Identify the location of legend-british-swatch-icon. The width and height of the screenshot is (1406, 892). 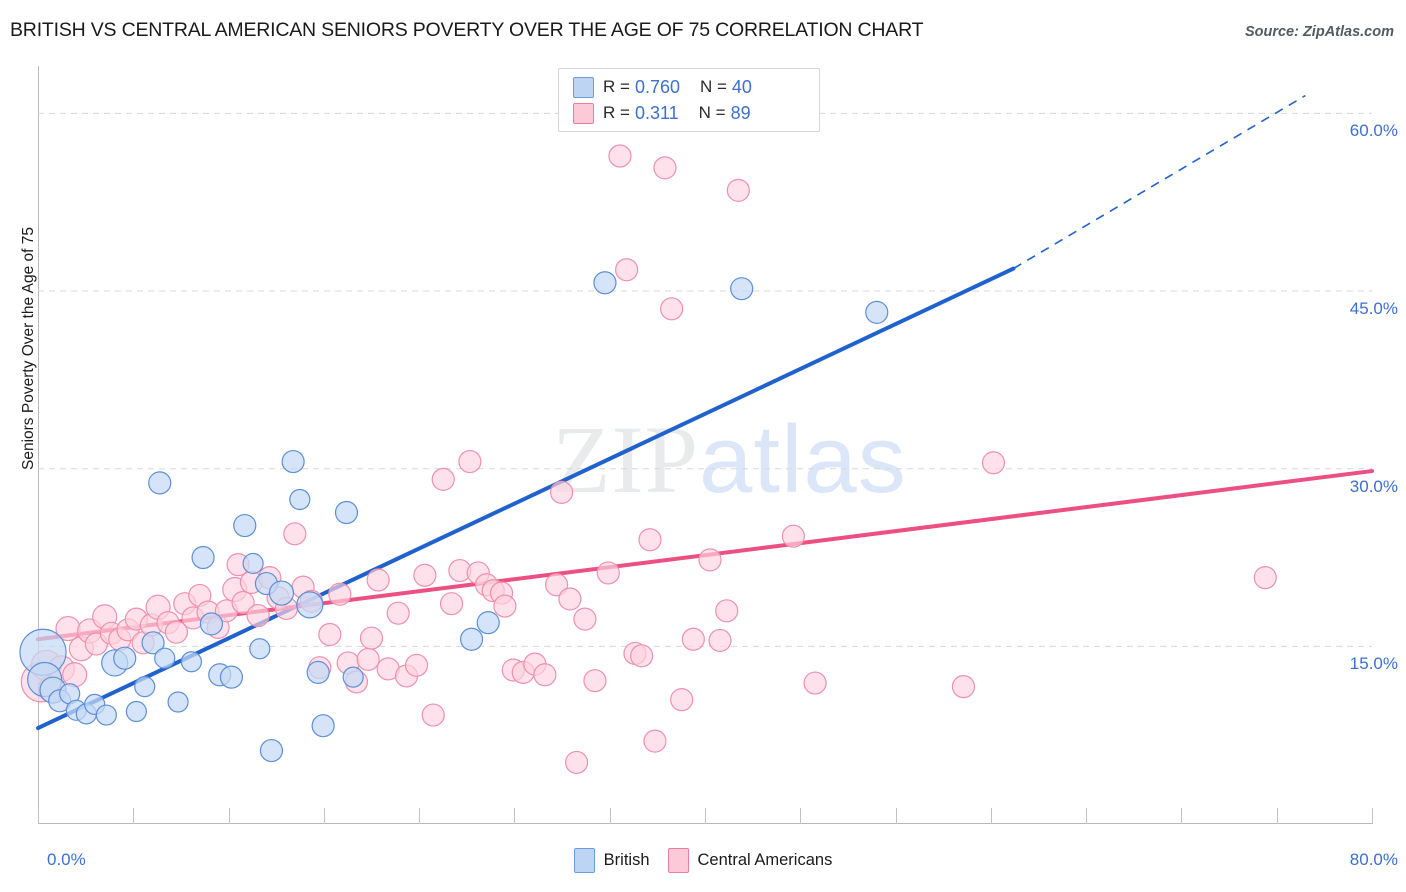
(584, 860).